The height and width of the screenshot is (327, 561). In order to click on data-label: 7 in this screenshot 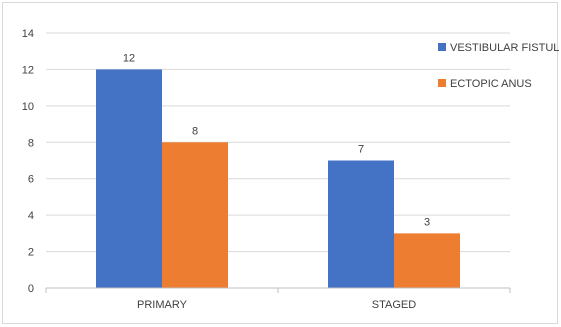, I will do `click(361, 150)`.